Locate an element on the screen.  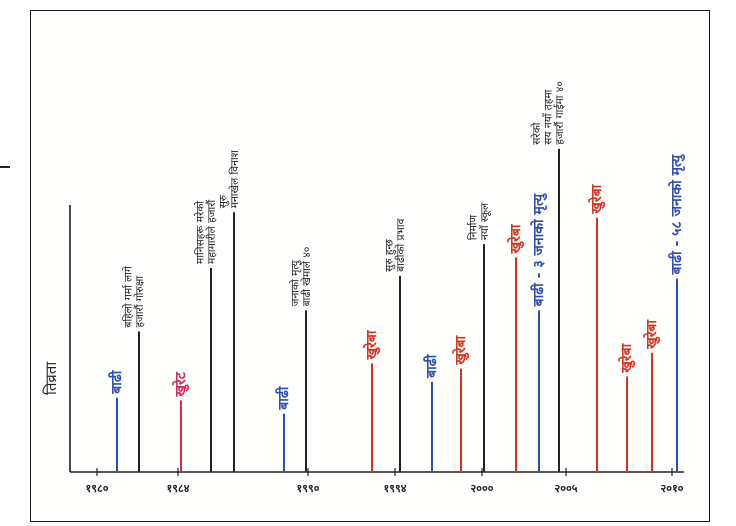
event-label: बाढी खेमाले ४०जनाको मृत्यु is located at coordinates (301, 277).